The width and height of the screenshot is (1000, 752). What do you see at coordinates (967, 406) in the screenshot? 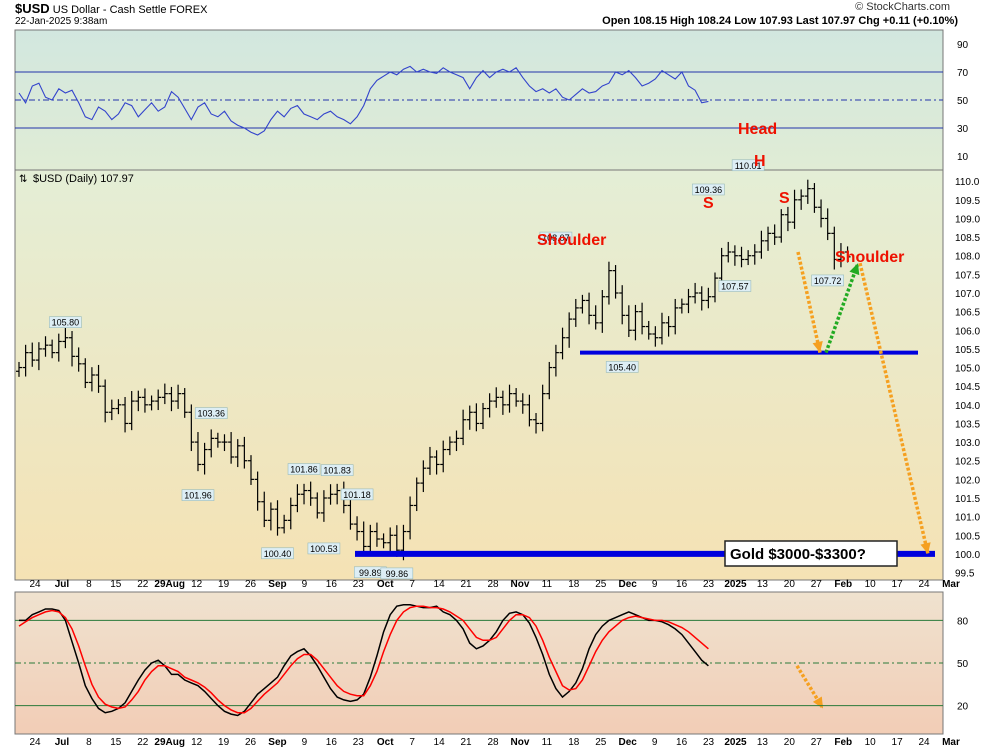
I see `price-tick-label: 104.0` at bounding box center [967, 406].